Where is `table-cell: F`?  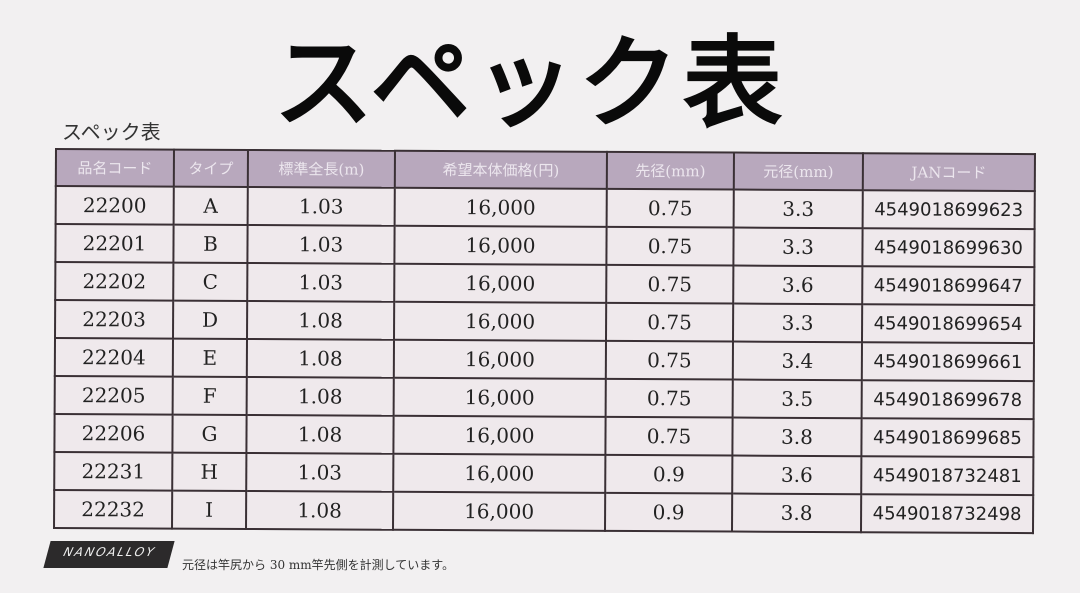
table-cell: F is located at coordinates (209, 396).